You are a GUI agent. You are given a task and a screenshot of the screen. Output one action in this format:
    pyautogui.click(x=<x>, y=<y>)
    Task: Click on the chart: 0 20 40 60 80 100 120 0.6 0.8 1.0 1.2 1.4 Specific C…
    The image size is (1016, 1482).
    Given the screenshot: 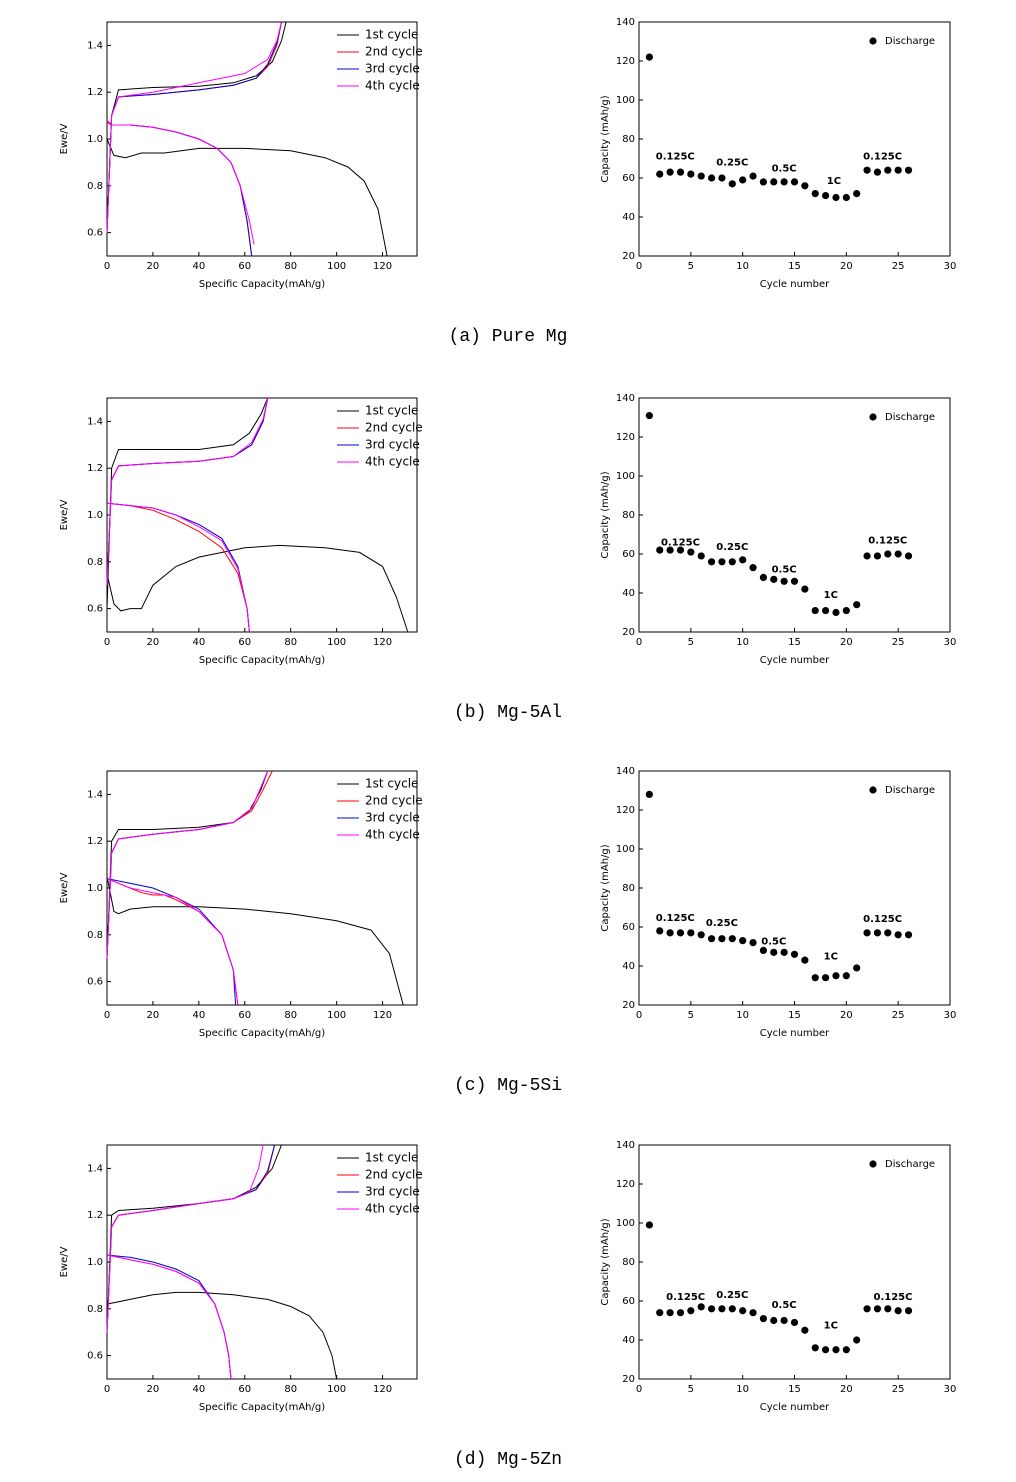 What is the action you would take?
    pyautogui.click(x=310, y=933)
    